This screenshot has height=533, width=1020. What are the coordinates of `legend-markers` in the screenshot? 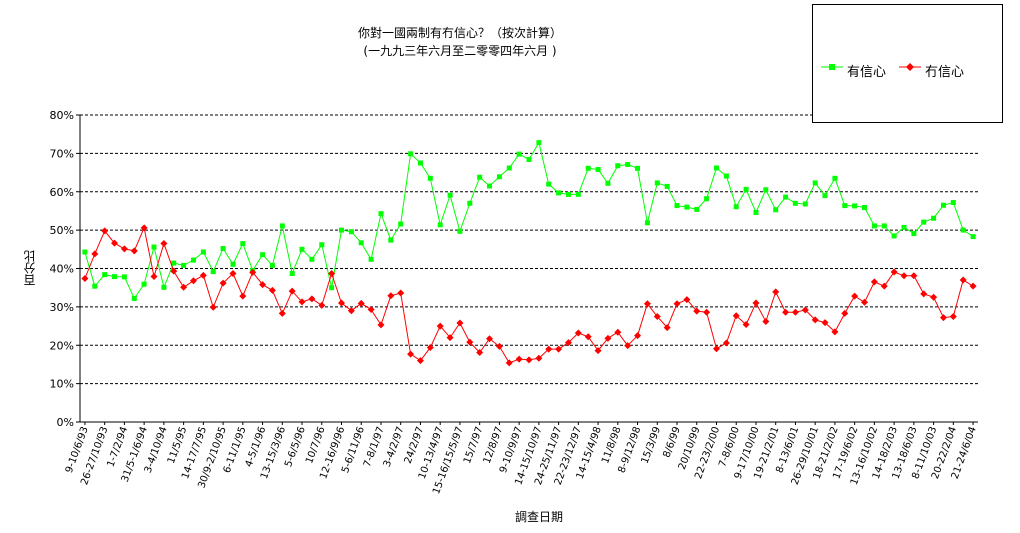 It's located at (871, 67).